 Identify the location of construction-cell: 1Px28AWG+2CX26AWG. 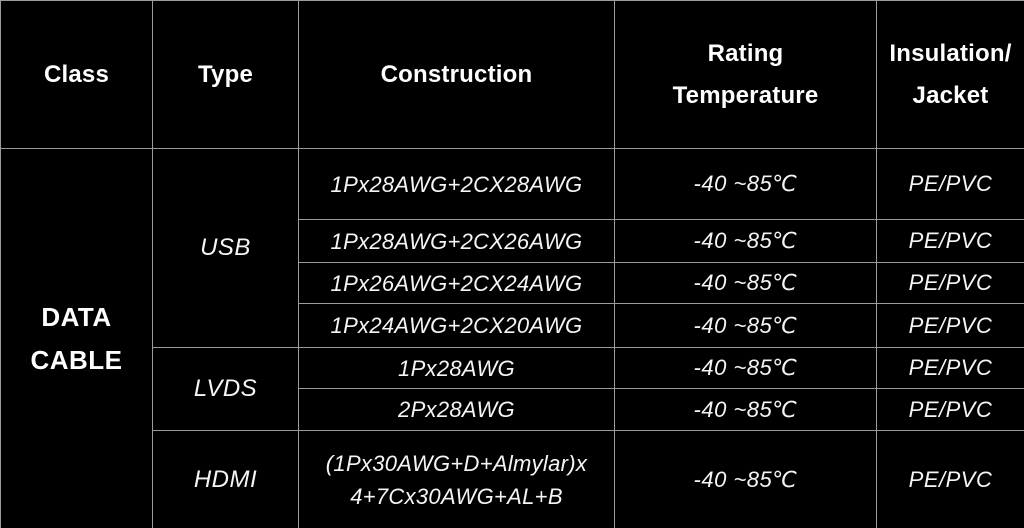
(456, 241).